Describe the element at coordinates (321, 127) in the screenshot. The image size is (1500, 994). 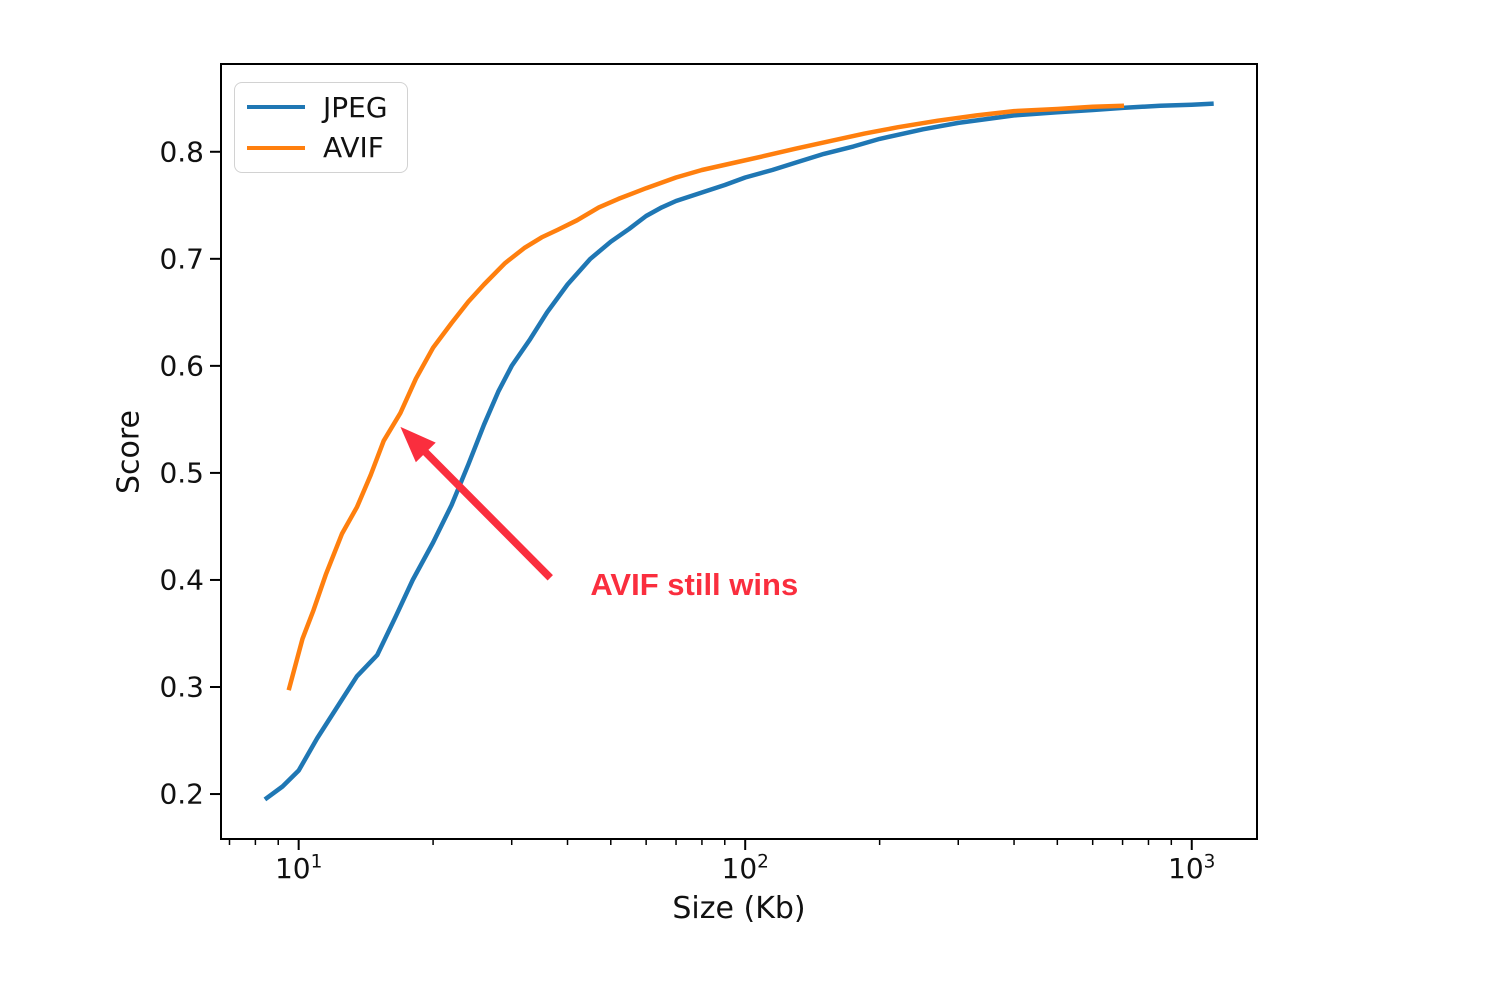
I see `legend: JPEG AVIF` at that location.